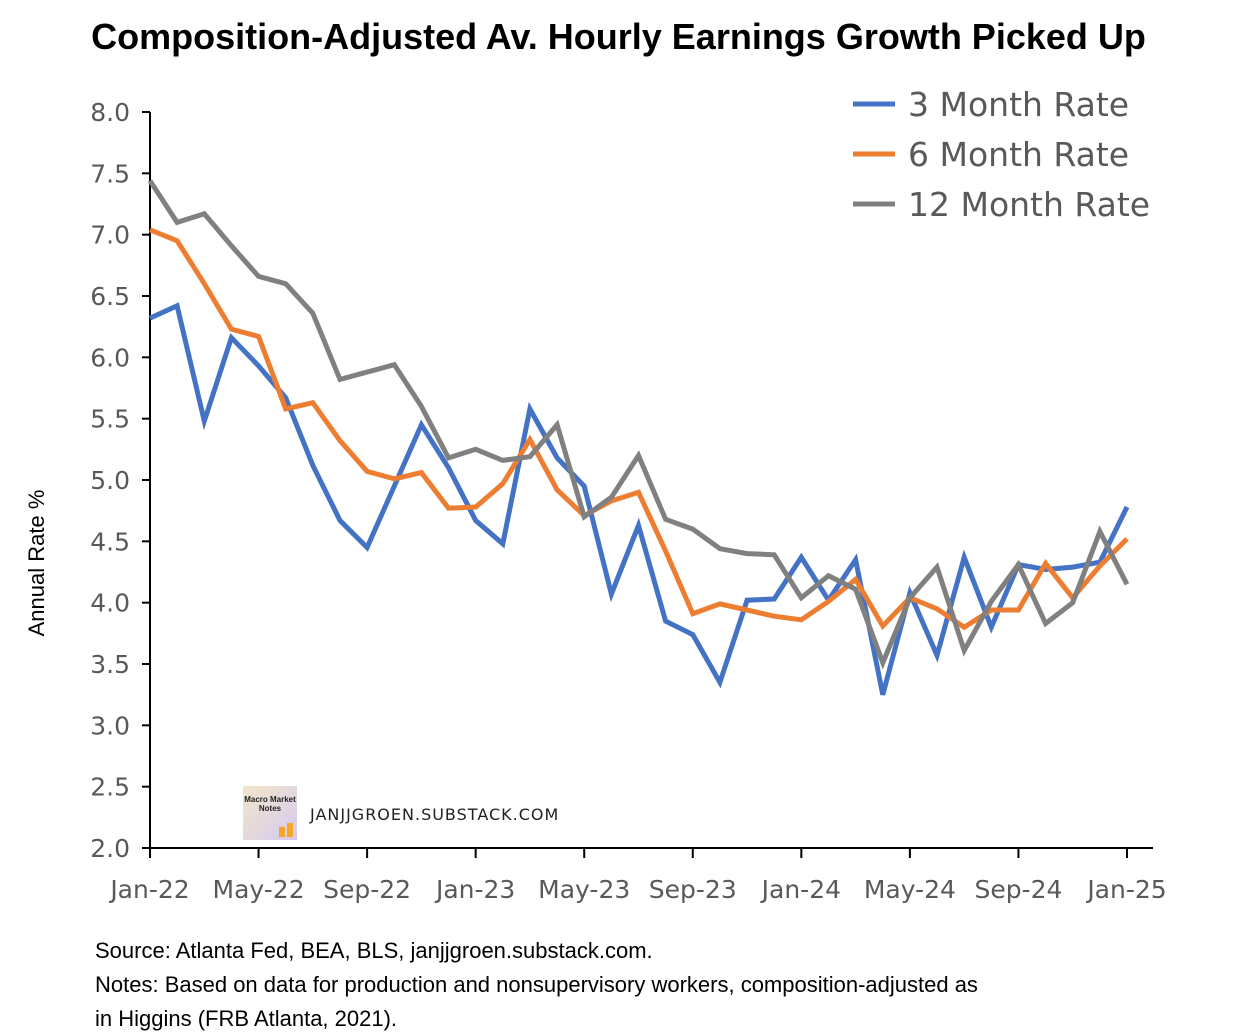 The width and height of the screenshot is (1237, 1036). Describe the element at coordinates (110, 541) in the screenshot. I see `y-tick-label: 4.5` at that location.